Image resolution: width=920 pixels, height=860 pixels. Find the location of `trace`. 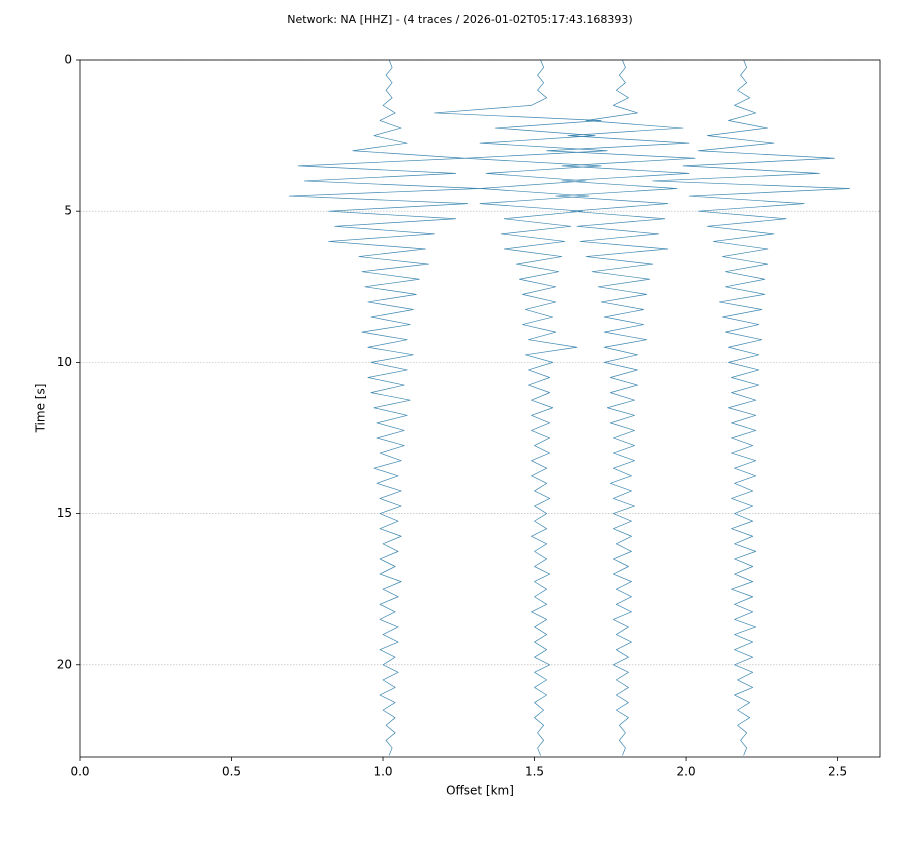

trace is located at coordinates (621, 407).